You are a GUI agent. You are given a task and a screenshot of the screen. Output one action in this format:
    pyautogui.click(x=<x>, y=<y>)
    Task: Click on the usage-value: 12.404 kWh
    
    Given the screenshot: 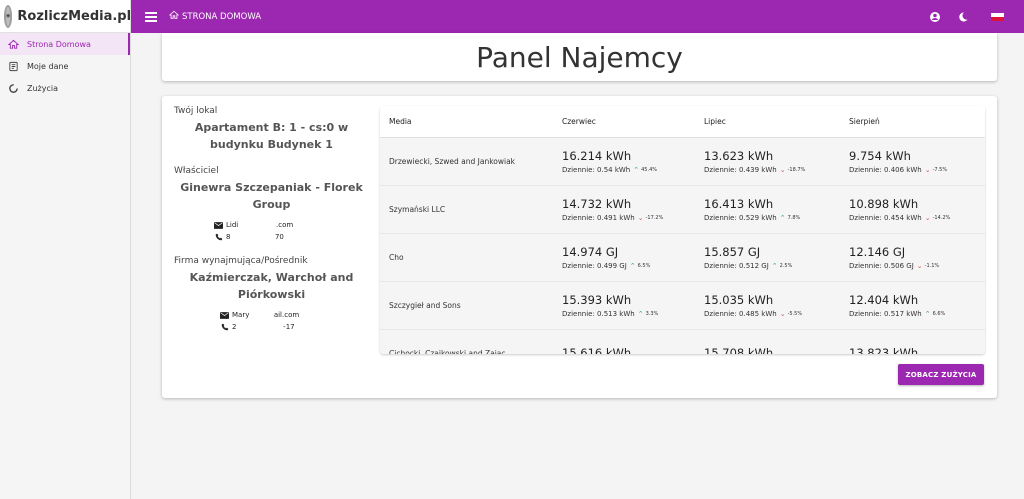 What is the action you would take?
    pyautogui.click(x=884, y=299)
    